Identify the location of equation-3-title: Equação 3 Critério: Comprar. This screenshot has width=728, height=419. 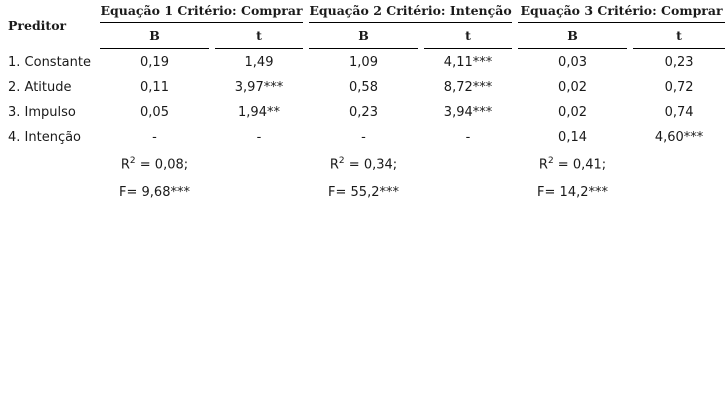
(622, 13).